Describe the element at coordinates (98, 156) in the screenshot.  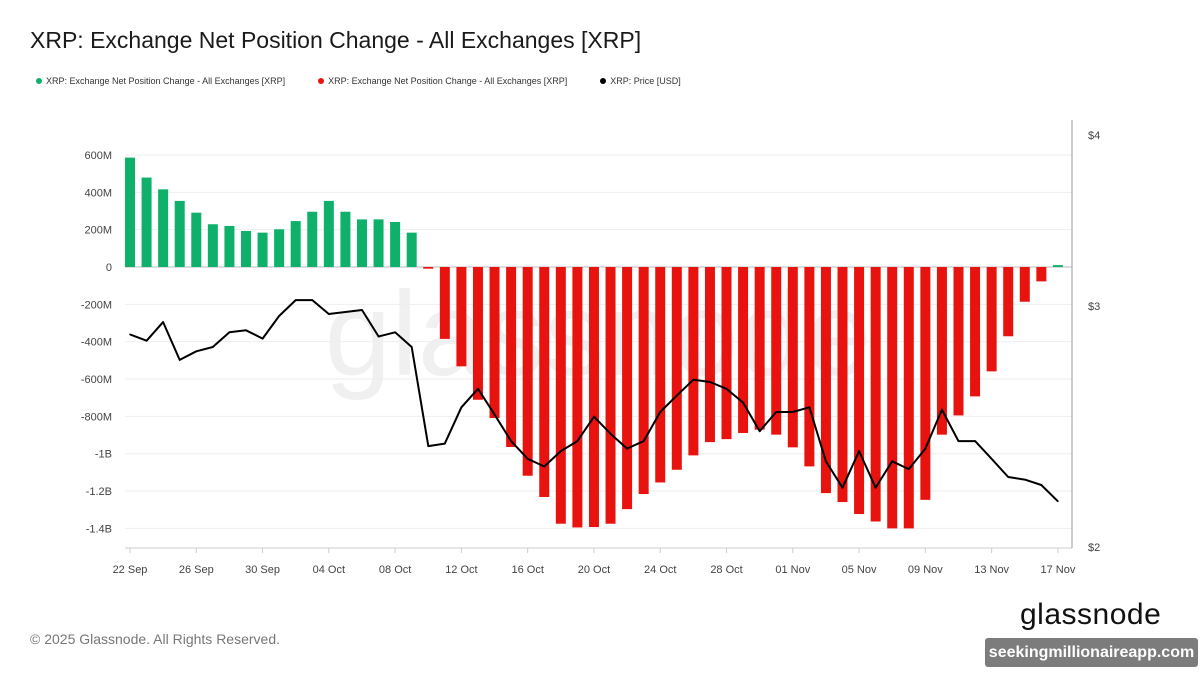
I see `y-left-tick-label: 600M` at that location.